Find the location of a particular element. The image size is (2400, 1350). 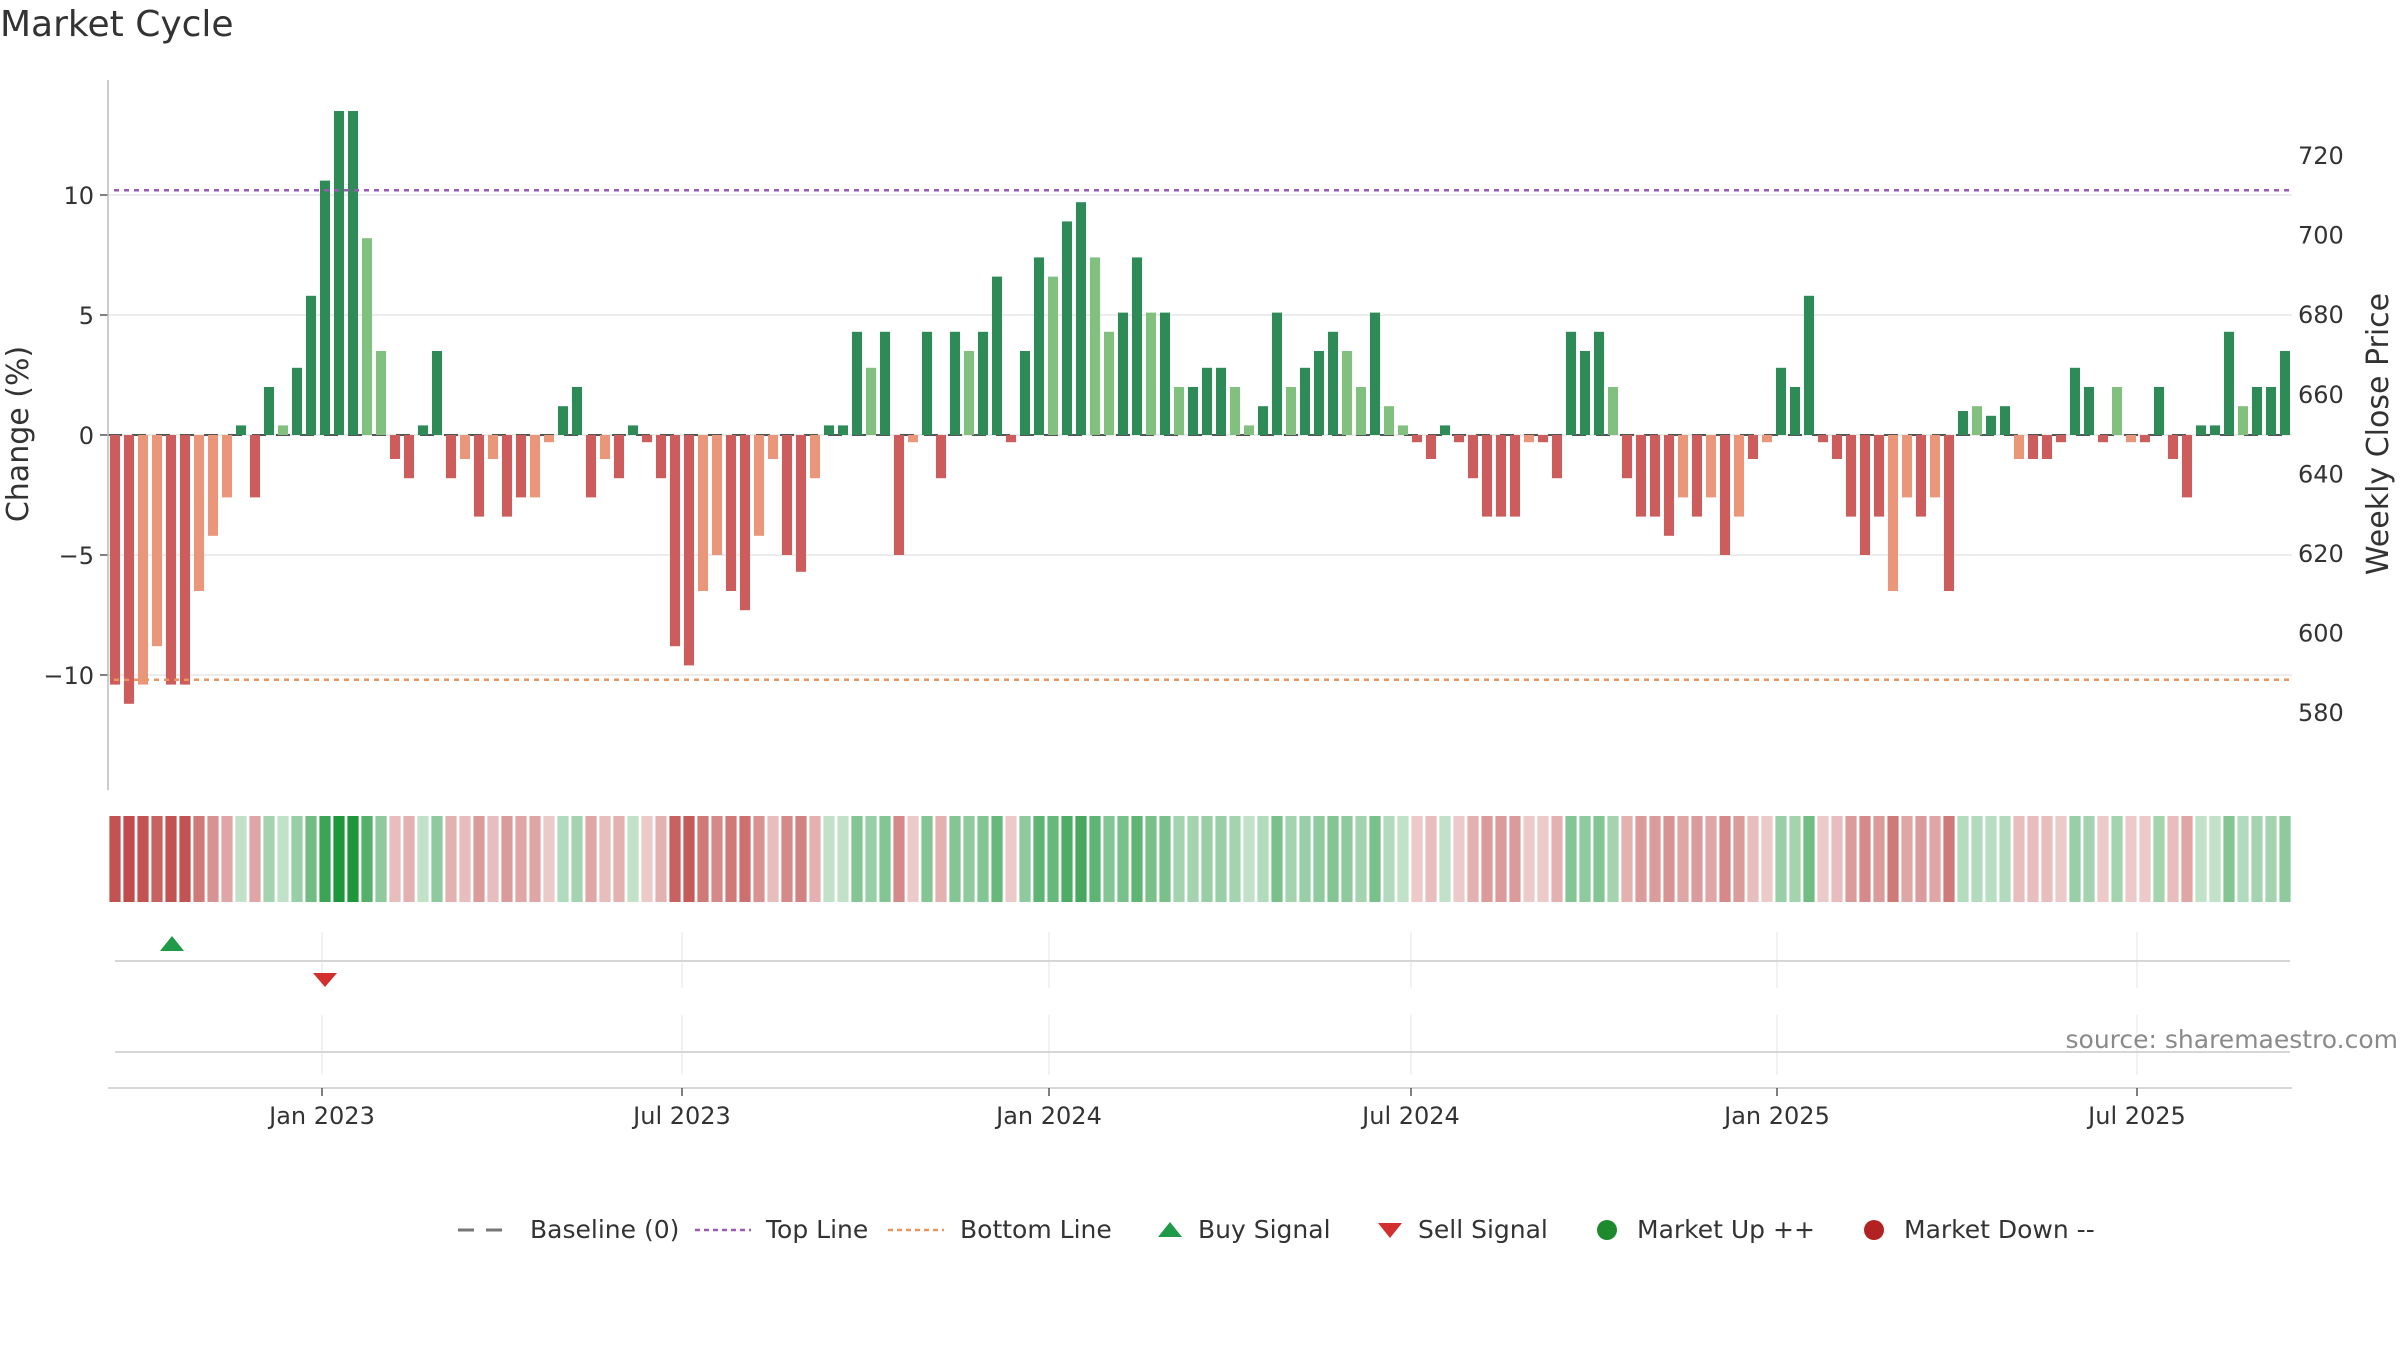

x-tick-label: Jan 2023 is located at coordinates (321, 1116).